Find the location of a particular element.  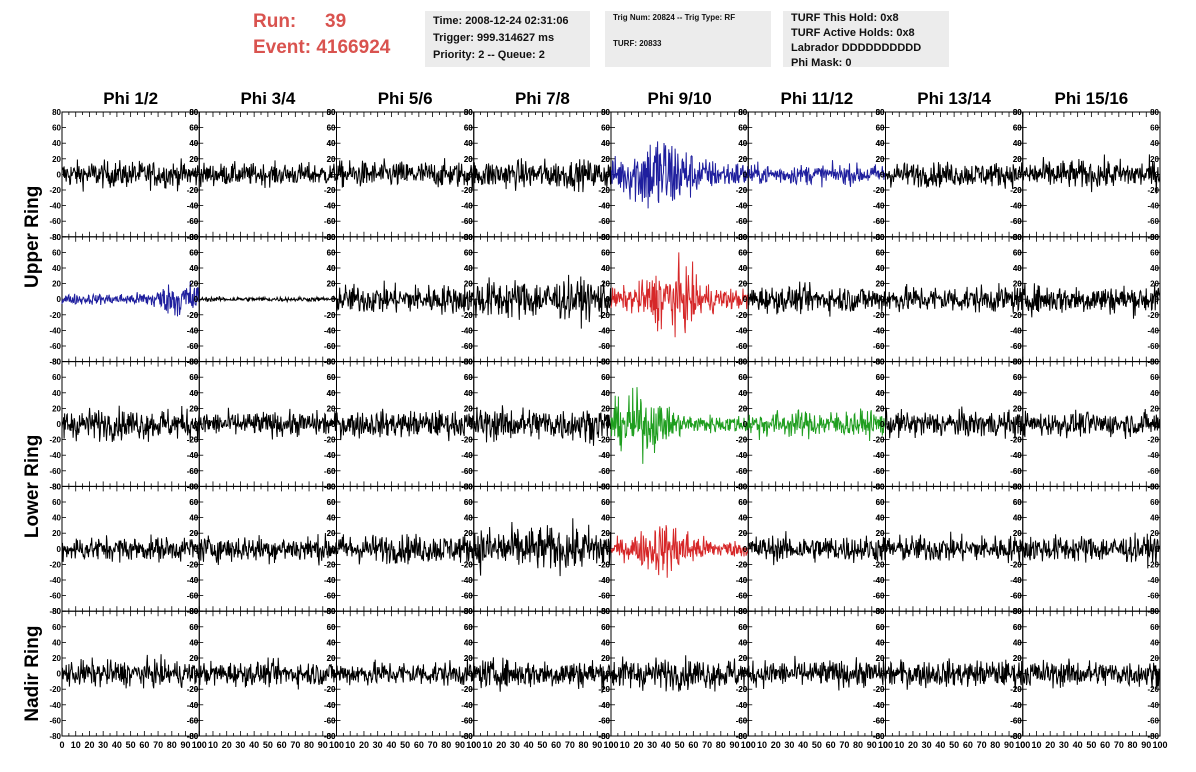

x-tick-label: 60 is located at coordinates (693, 745).